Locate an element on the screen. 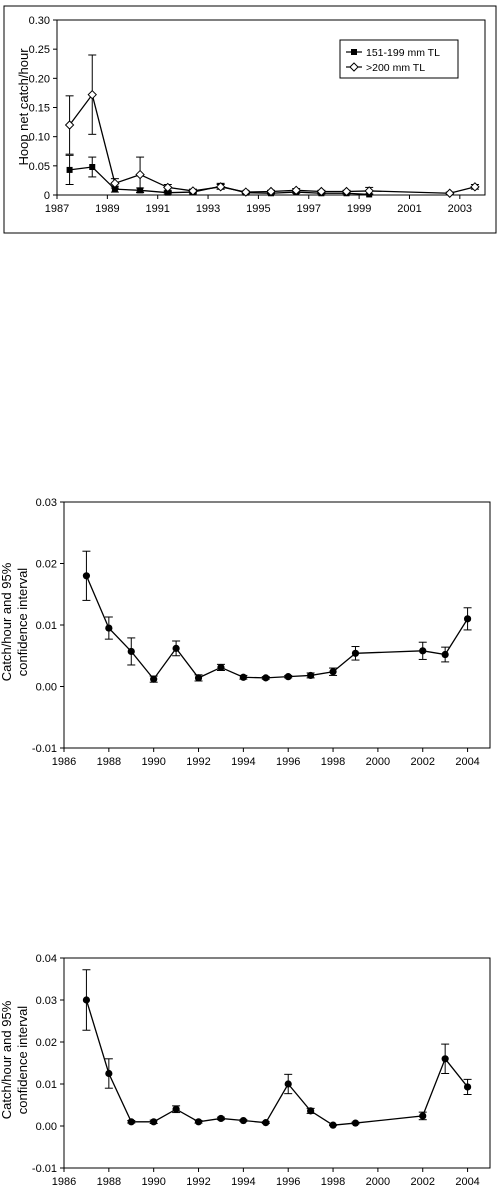 Image resolution: width=503 pixels, height=1199 pixels. chart-3-x-tick-label: 2000 is located at coordinates (378, 1182).